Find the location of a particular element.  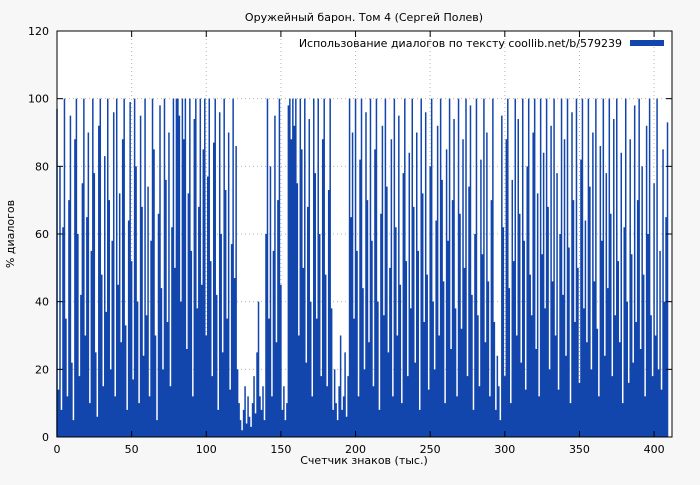

x-tick-label: 350 is located at coordinates (579, 449).